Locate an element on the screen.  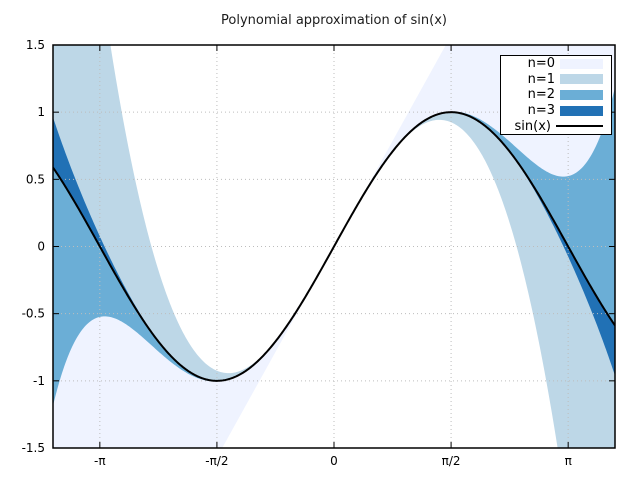
legend: n=0 n=1 n=2 n=3 sin(x) is located at coordinates (556, 95).